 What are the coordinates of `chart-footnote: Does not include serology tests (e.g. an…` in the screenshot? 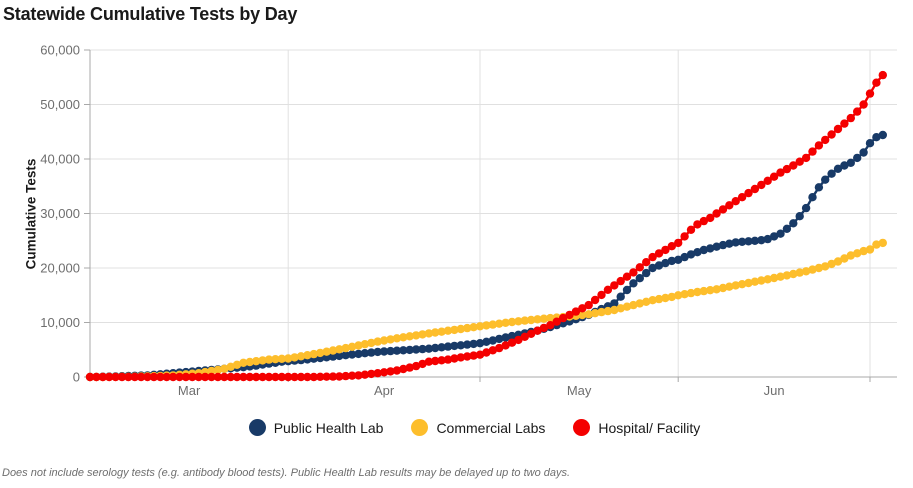 It's located at (286, 473).